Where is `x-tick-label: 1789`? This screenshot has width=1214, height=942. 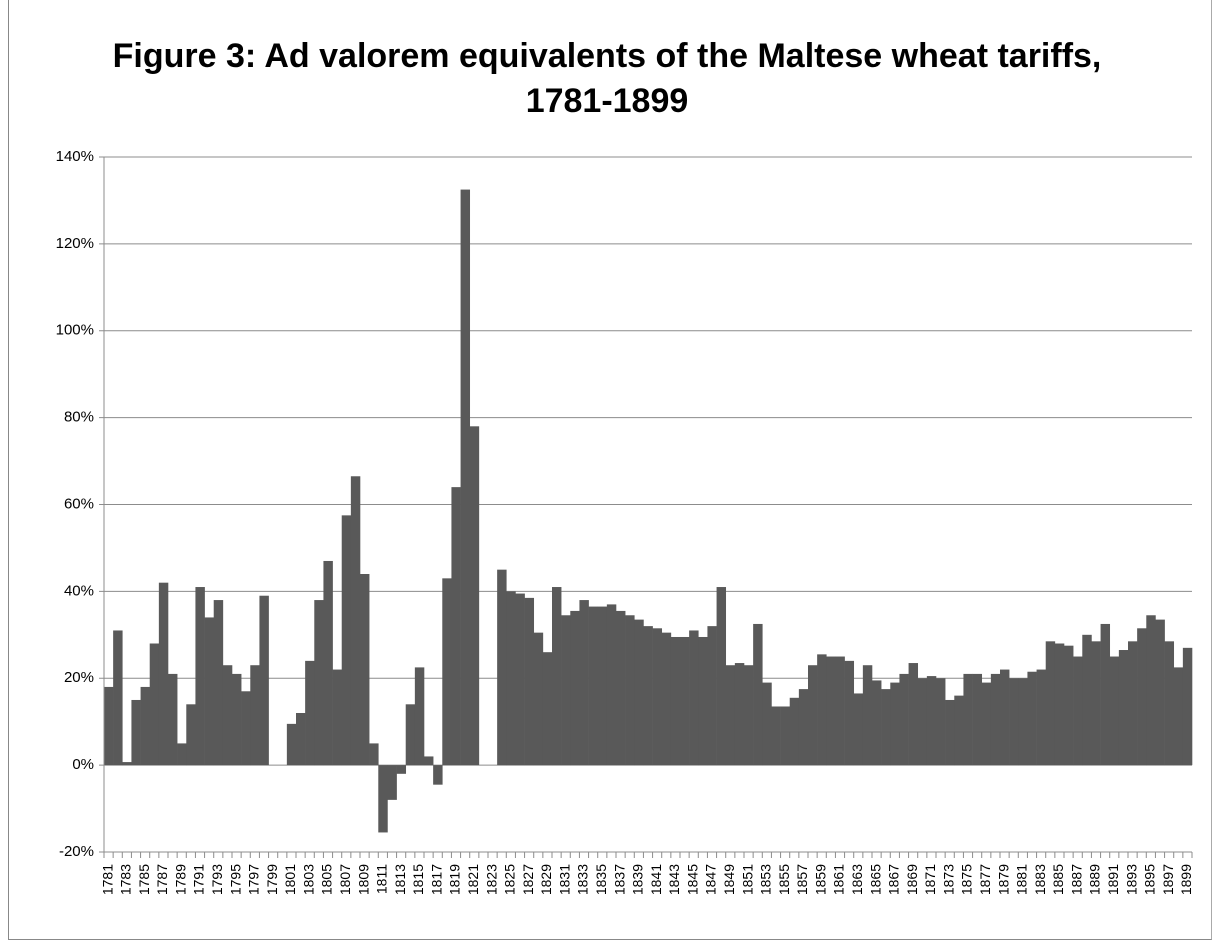
x-tick-label: 1789 is located at coordinates (180, 879).